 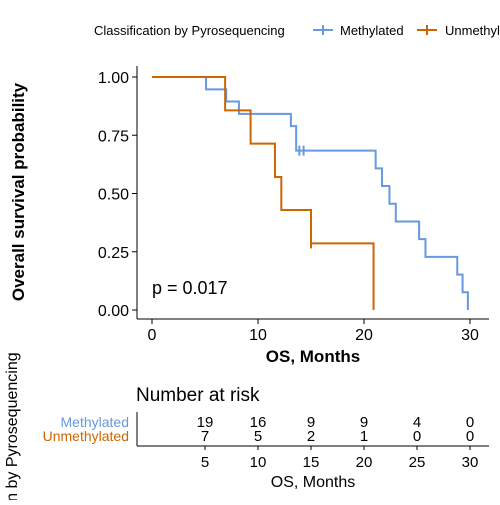 What do you see at coordinates (364, 462) in the screenshot?
I see `risk-x-tick-label: 20` at bounding box center [364, 462].